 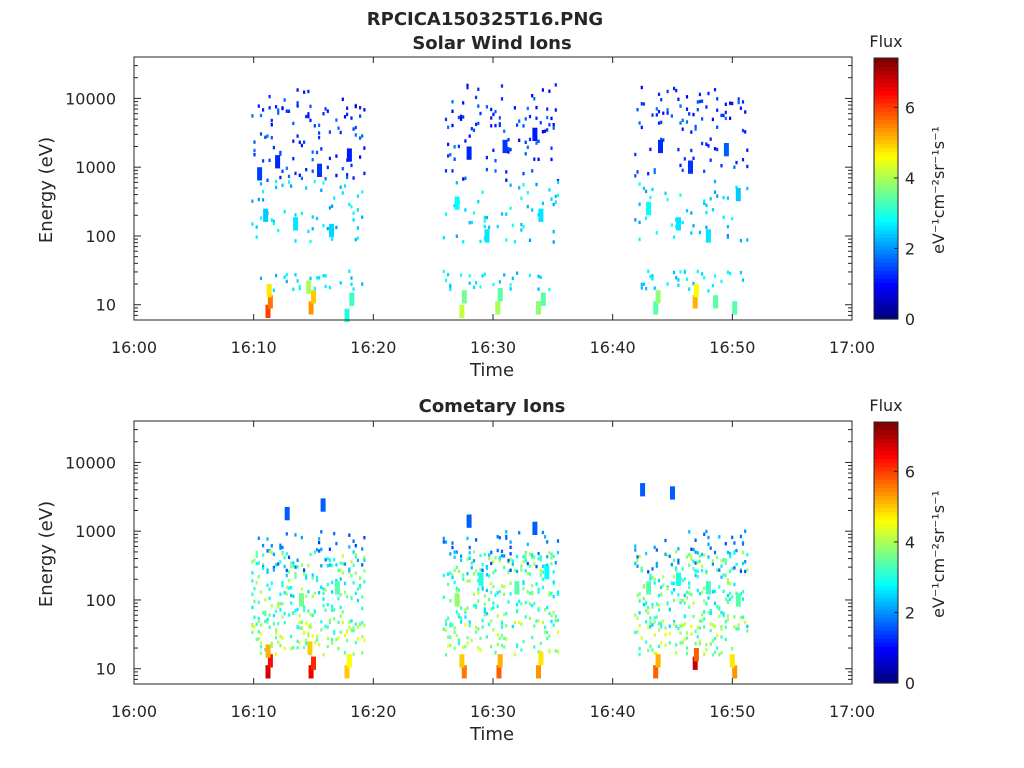 What do you see at coordinates (95, 531) in the screenshot?
I see `y-tick-label: 1000` at bounding box center [95, 531].